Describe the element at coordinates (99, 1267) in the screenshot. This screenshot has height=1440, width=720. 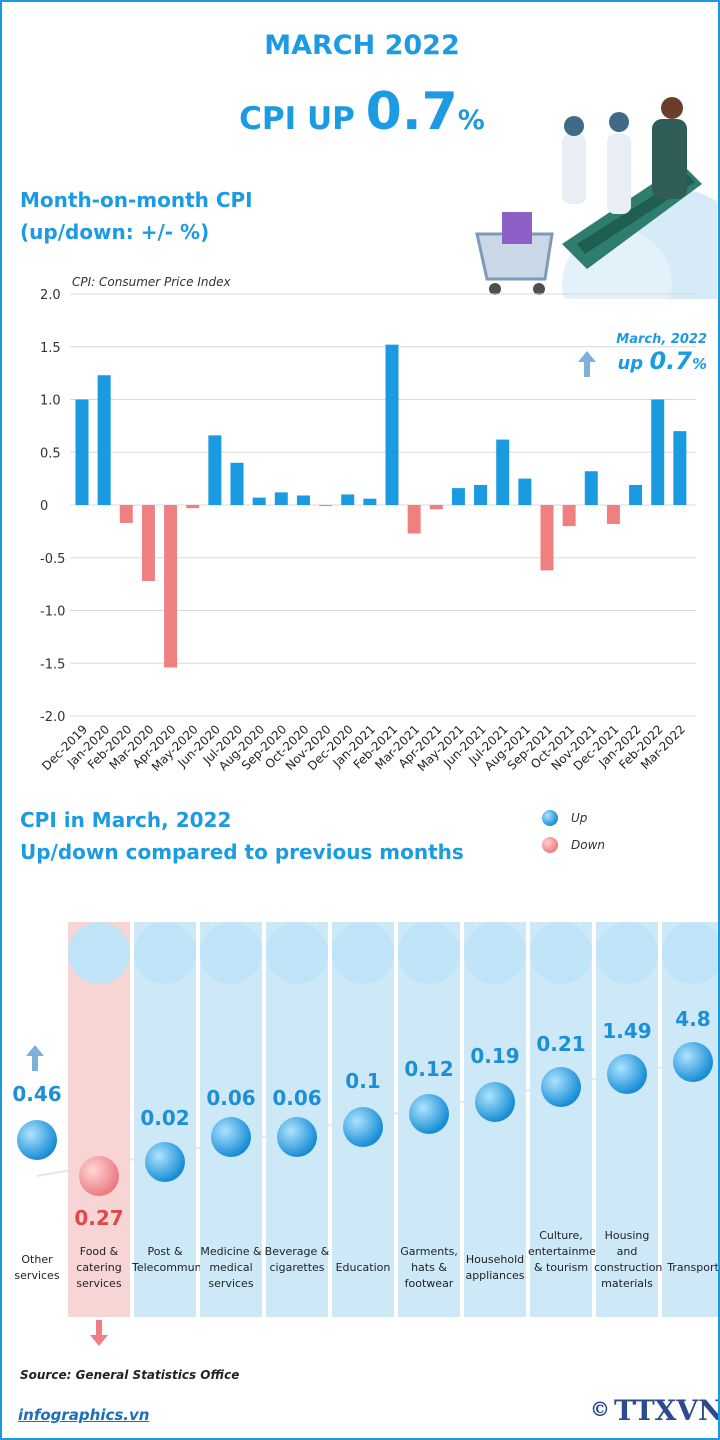
I see `group-label: Food & catering services` at that location.